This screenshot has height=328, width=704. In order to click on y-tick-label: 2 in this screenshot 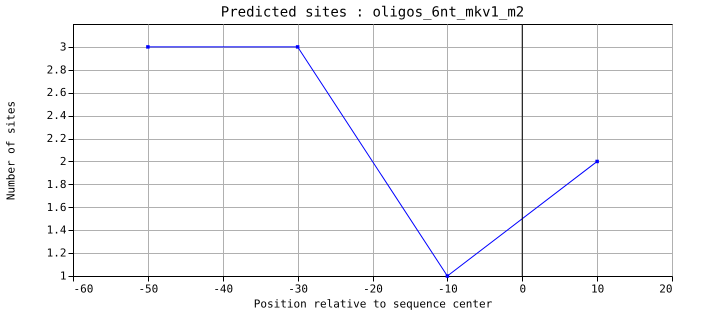, I will do `click(63, 161)`.